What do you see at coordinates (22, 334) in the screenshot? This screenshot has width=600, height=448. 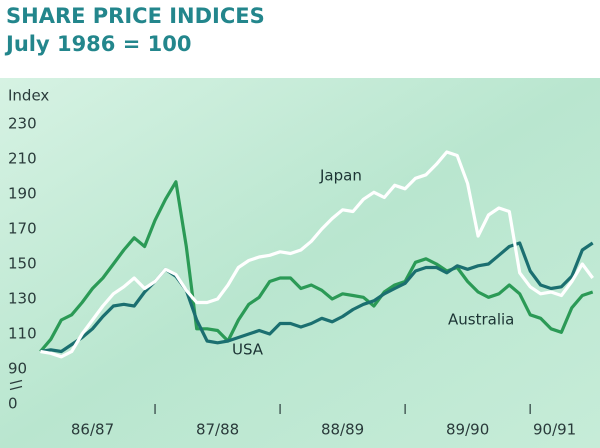 I see `y-tick-label: 110` at bounding box center [22, 334].